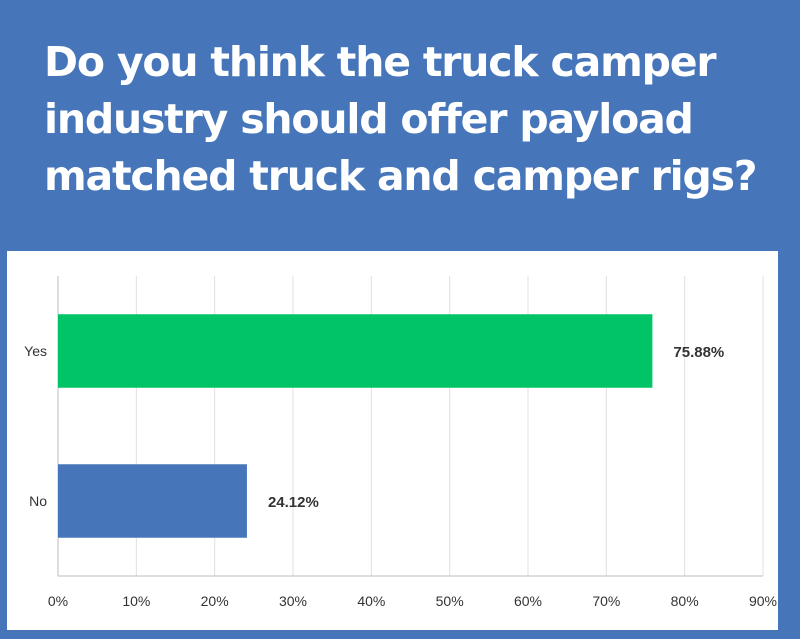 Image resolution: width=800 pixels, height=639 pixels. I want to click on category-label: No, so click(38, 501).